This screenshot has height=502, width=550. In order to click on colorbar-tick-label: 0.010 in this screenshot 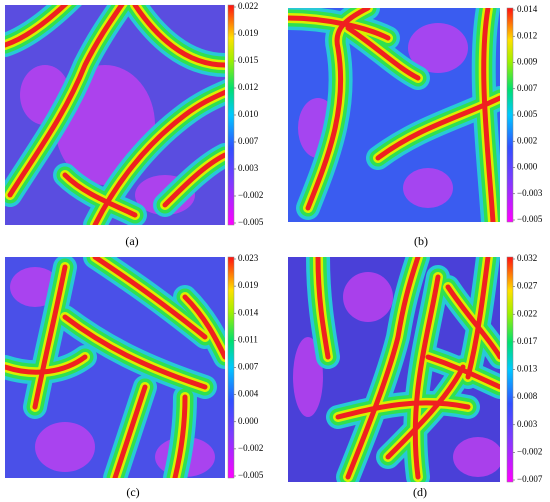, I will do `click(248, 114)`.